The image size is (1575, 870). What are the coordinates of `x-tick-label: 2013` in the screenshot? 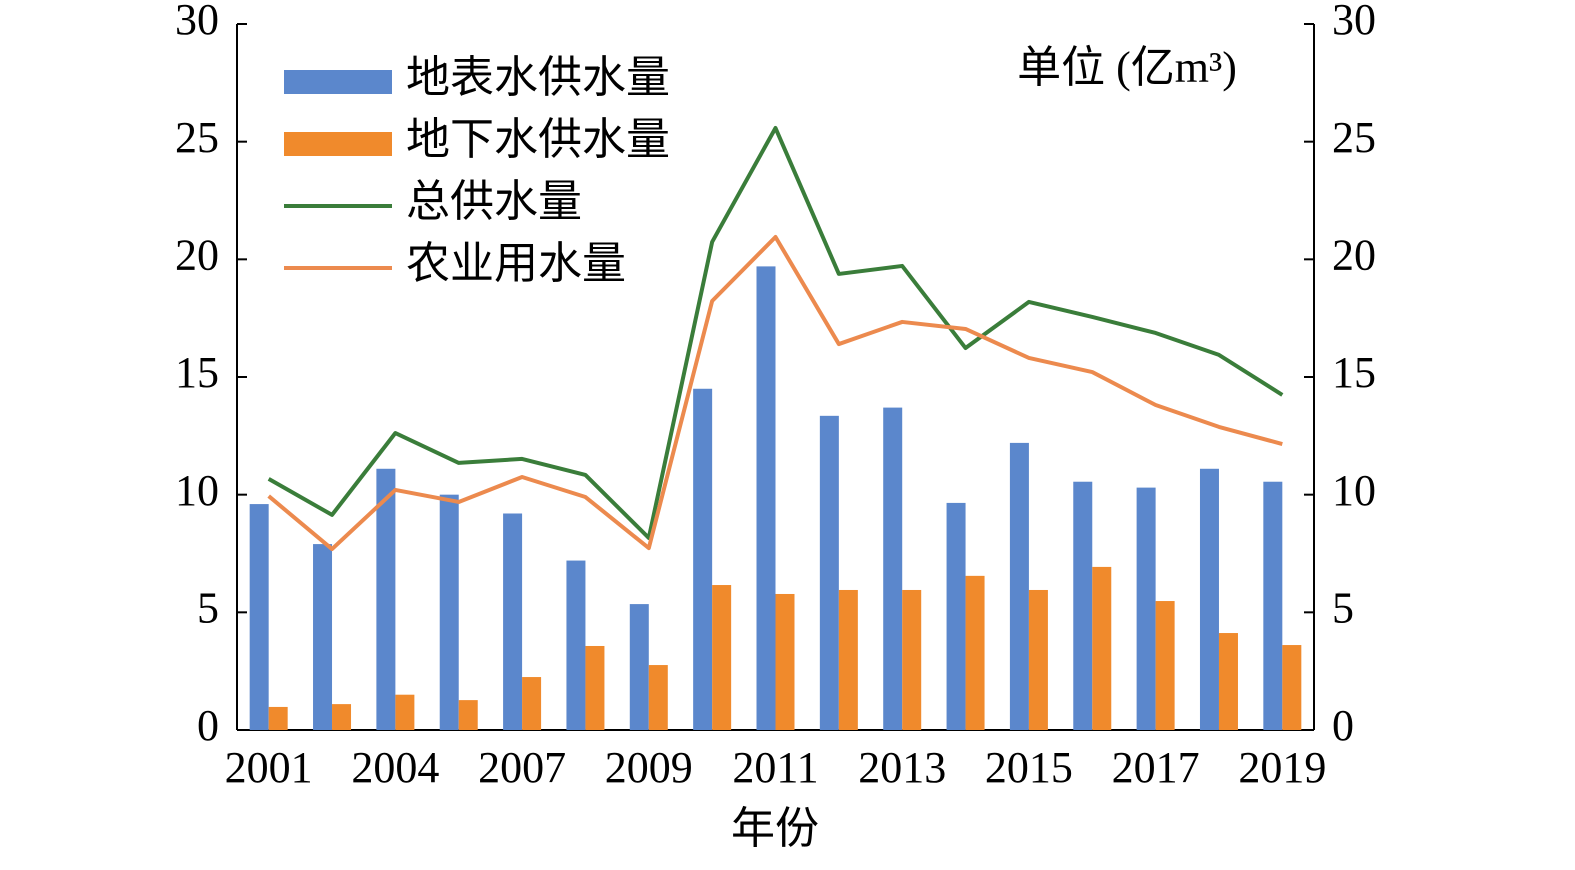 It's located at (902, 767).